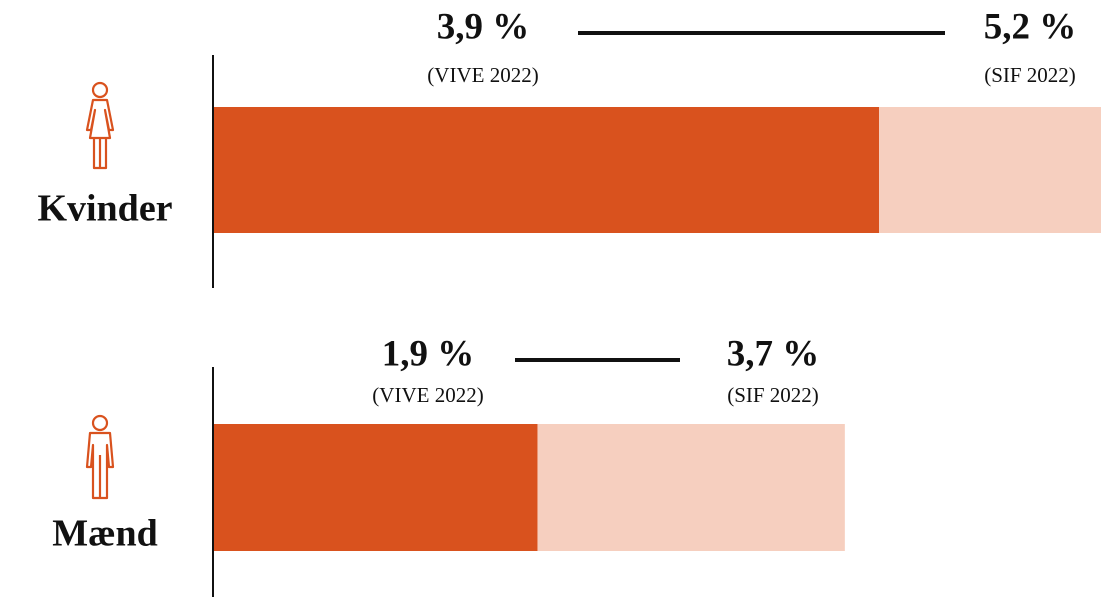 Image resolution: width=1101 pixels, height=599 pixels. Describe the element at coordinates (428, 353) in the screenshot. I see `value-label: 1,9 %` at that location.